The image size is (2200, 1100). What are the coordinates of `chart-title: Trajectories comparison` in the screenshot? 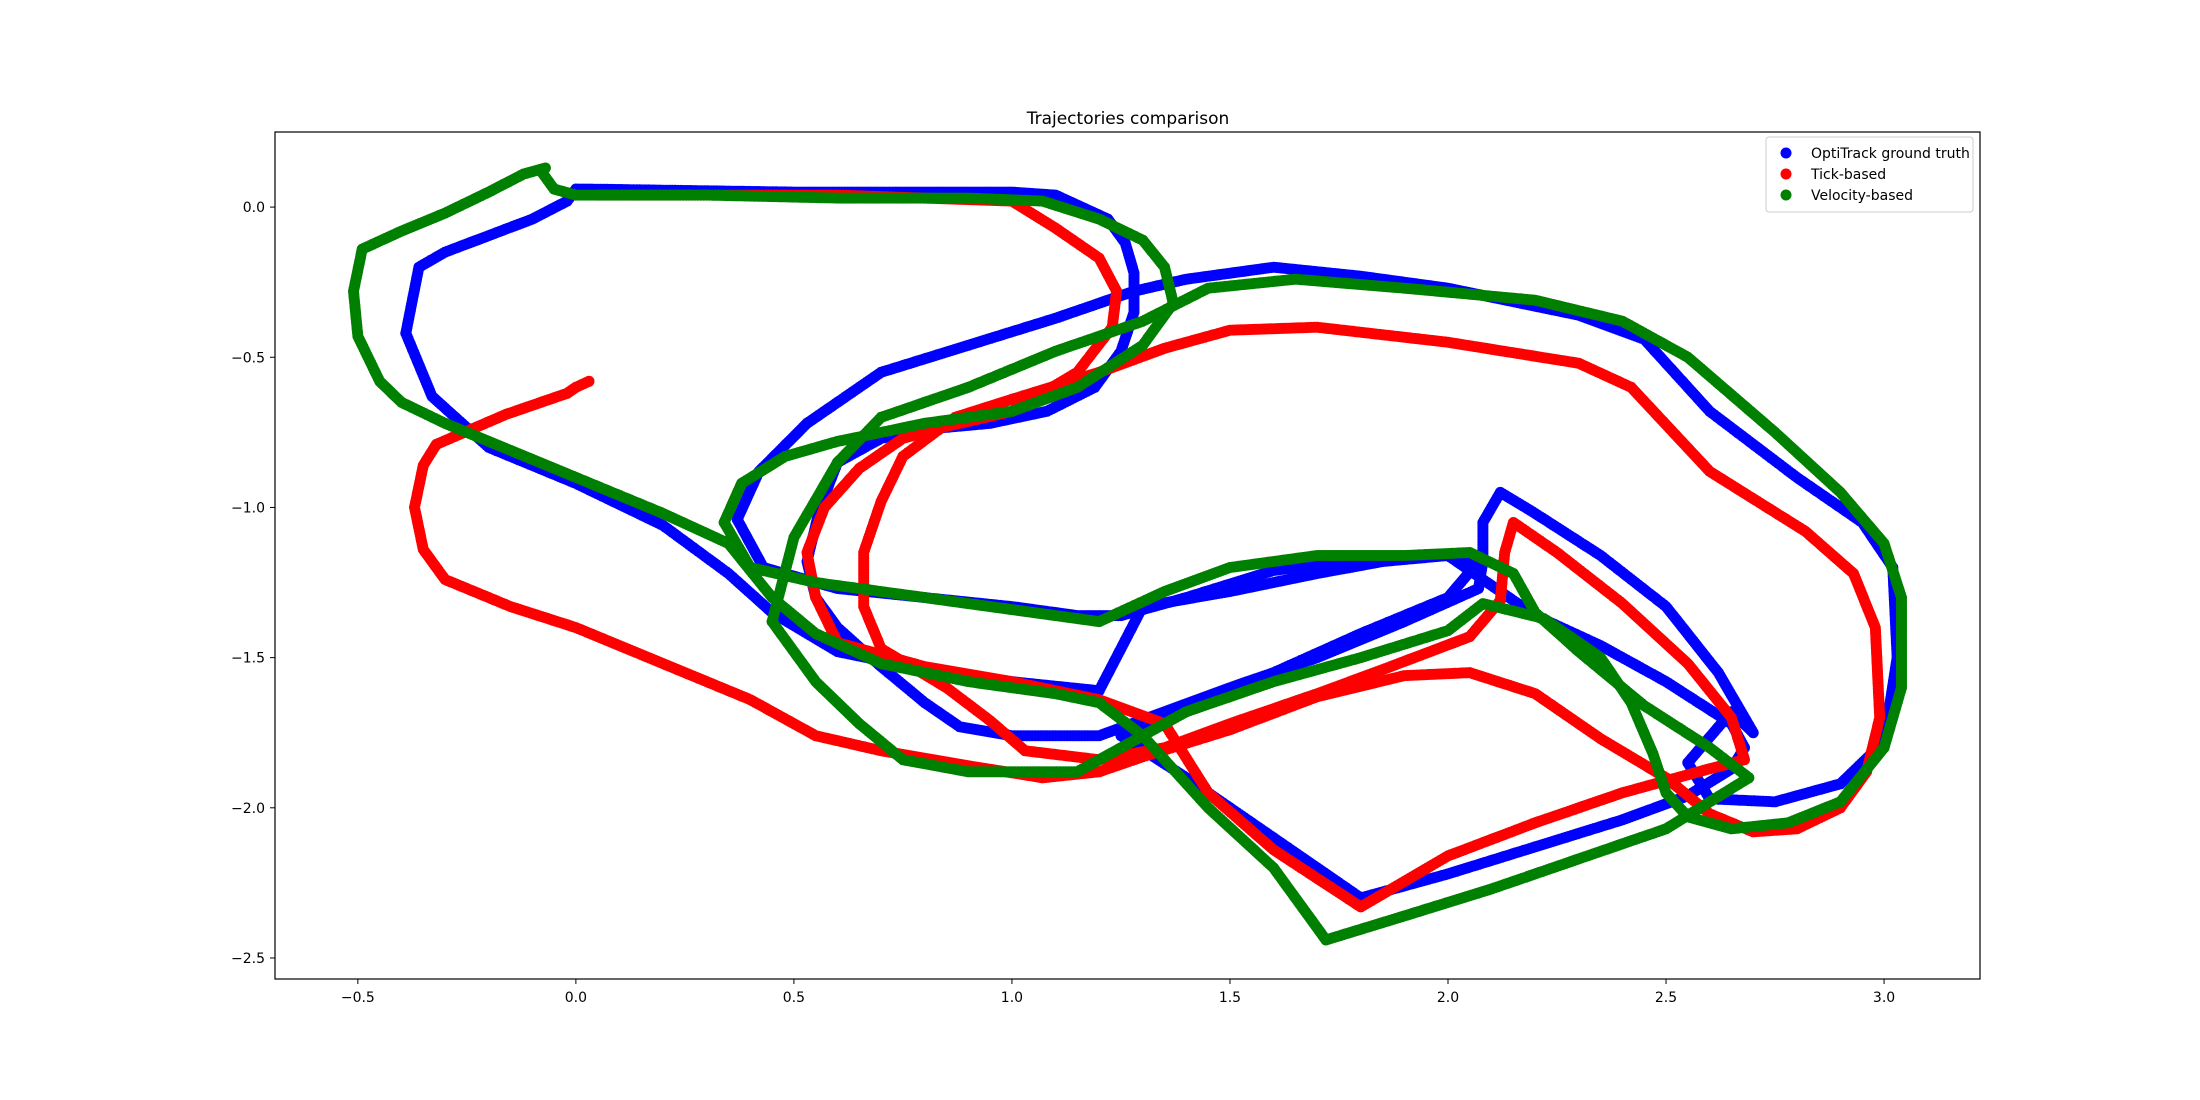 It's located at (1128, 119).